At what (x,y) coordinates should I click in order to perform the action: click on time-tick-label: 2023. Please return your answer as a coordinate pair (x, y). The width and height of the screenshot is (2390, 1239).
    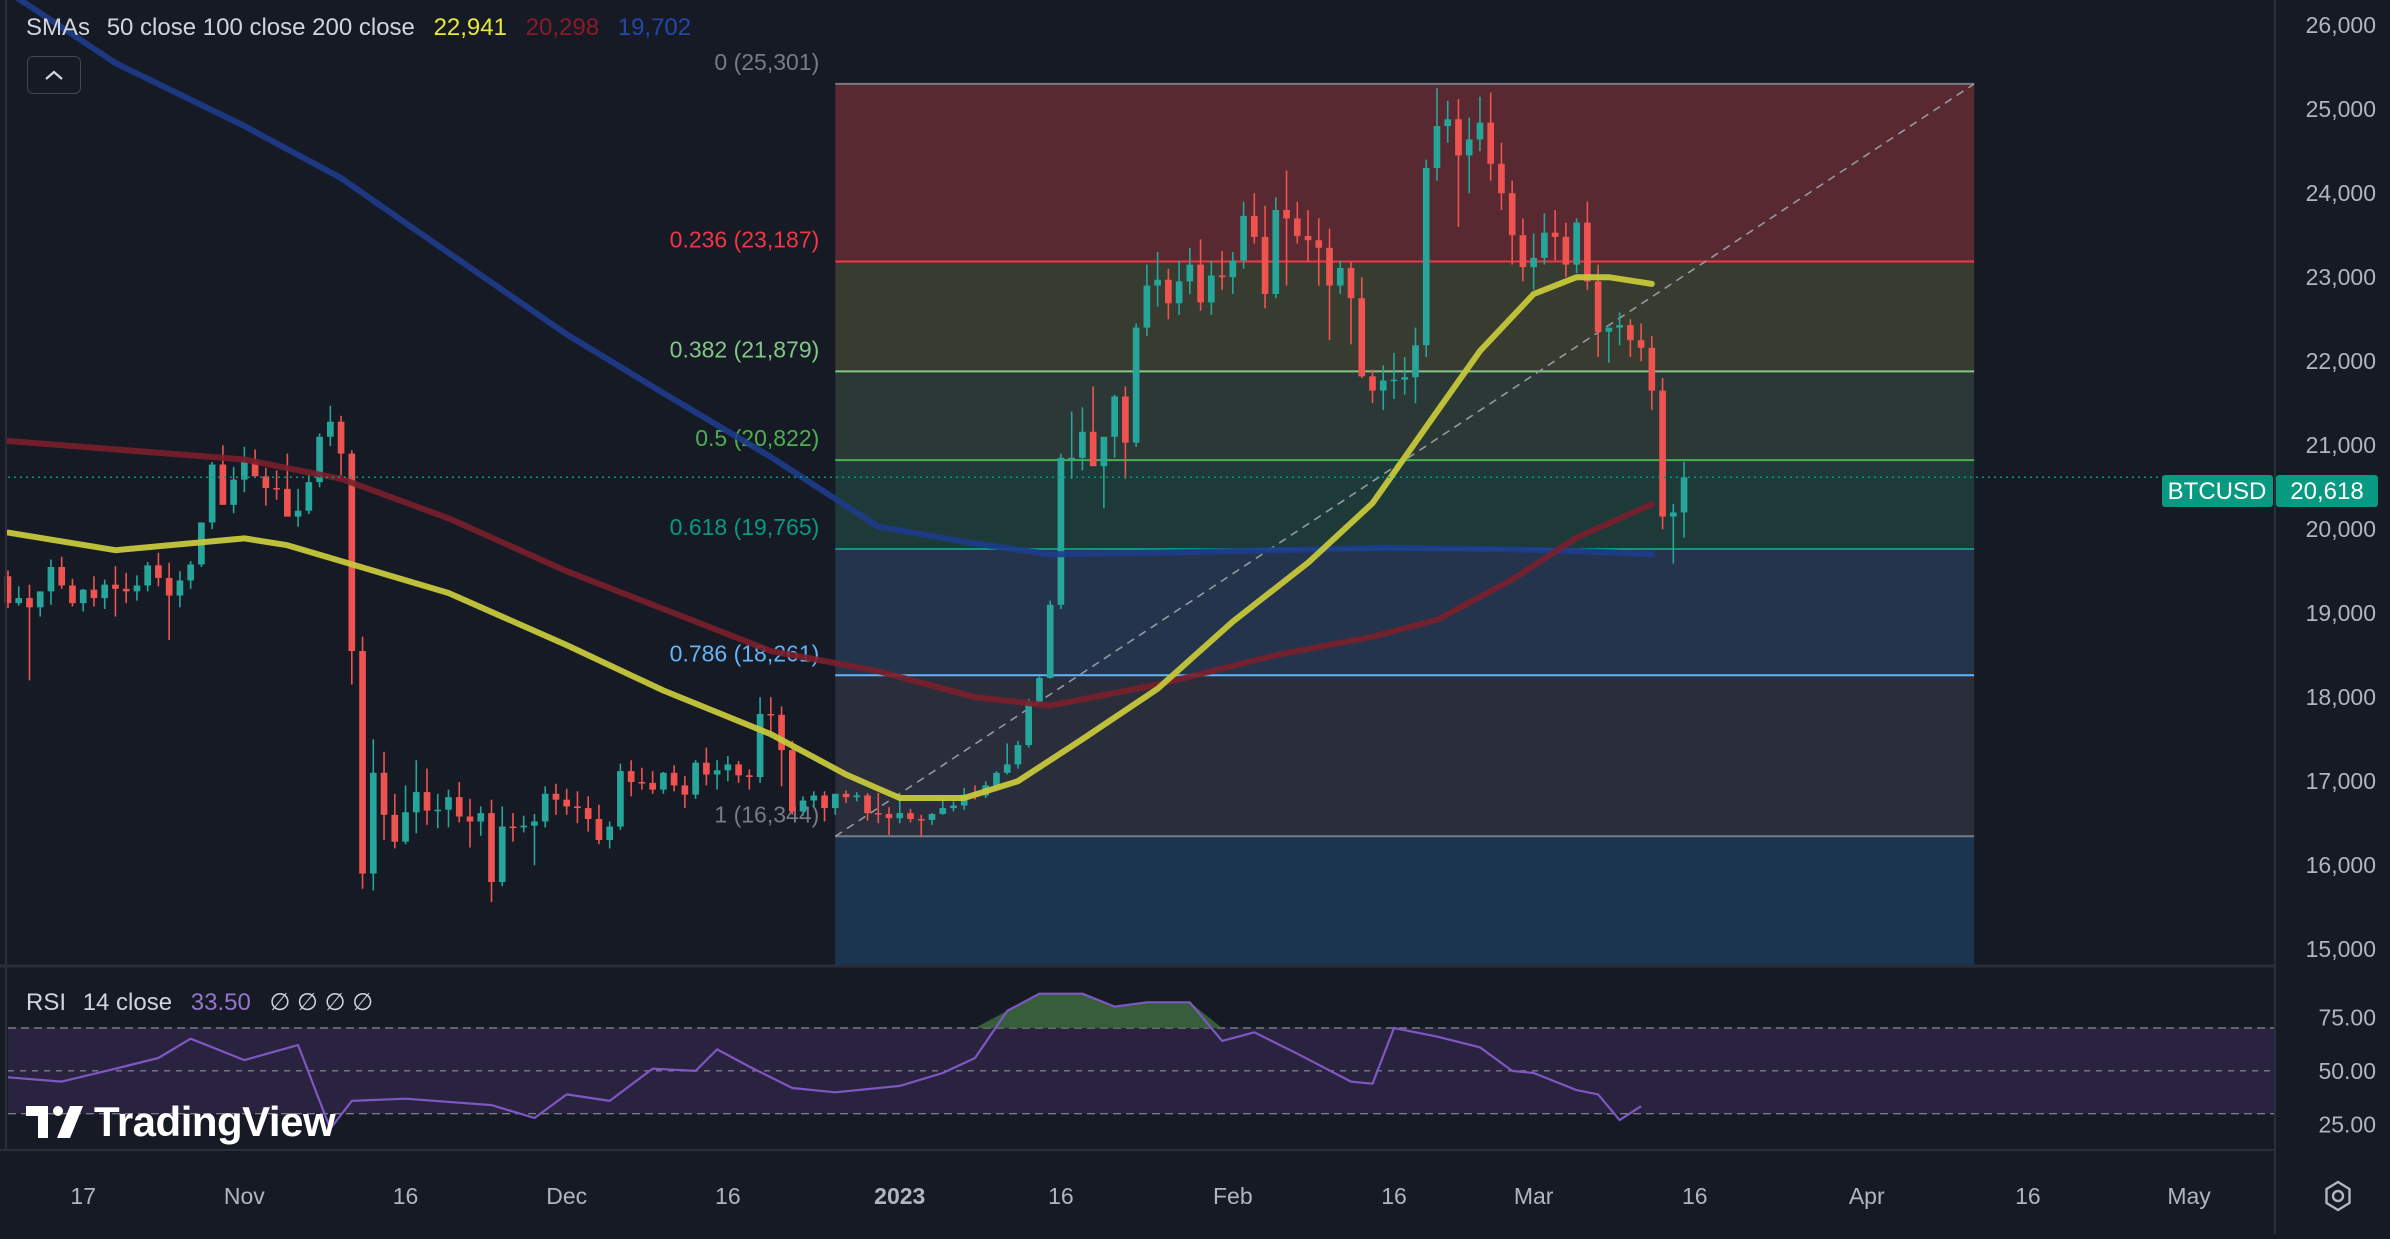
    Looking at the image, I should click on (899, 1196).